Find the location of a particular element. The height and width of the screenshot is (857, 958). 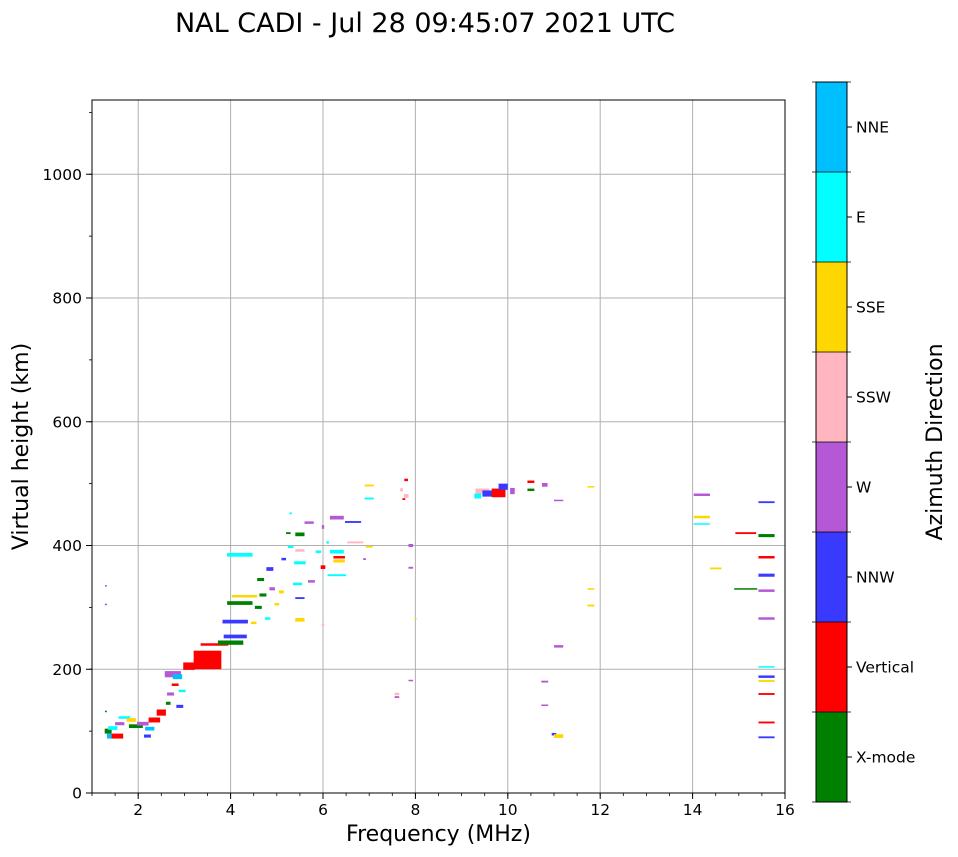

y-axis-label: Virtual height (km) is located at coordinates (21, 446).